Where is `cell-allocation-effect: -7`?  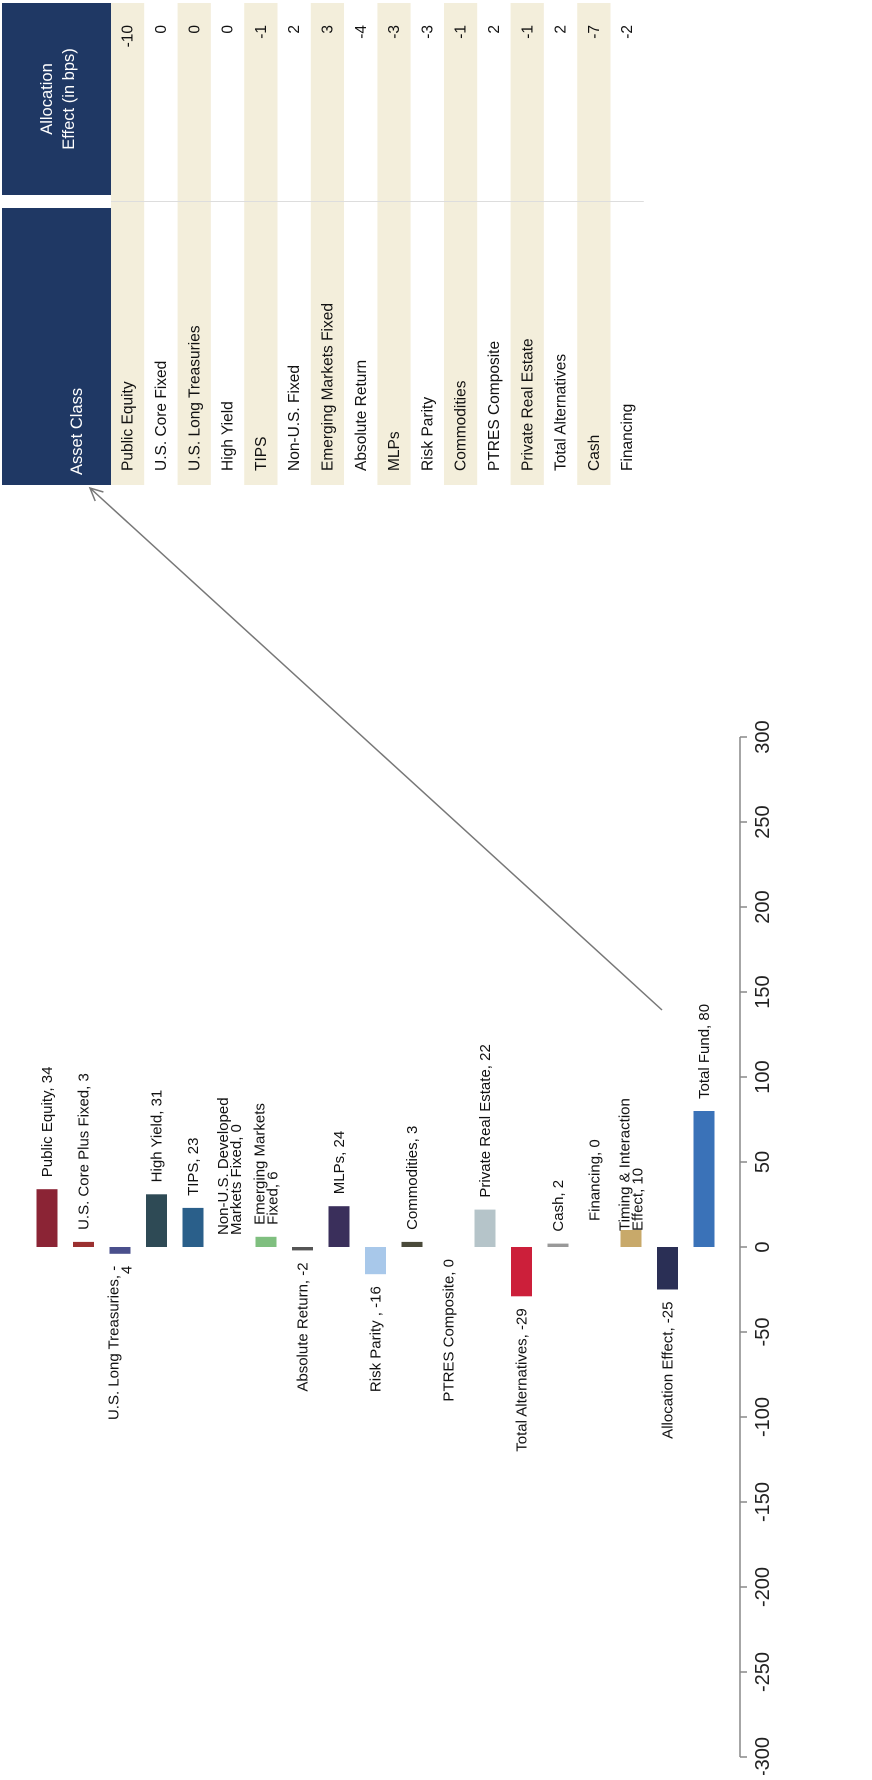 cell-allocation-effect: -7 is located at coordinates (594, 32).